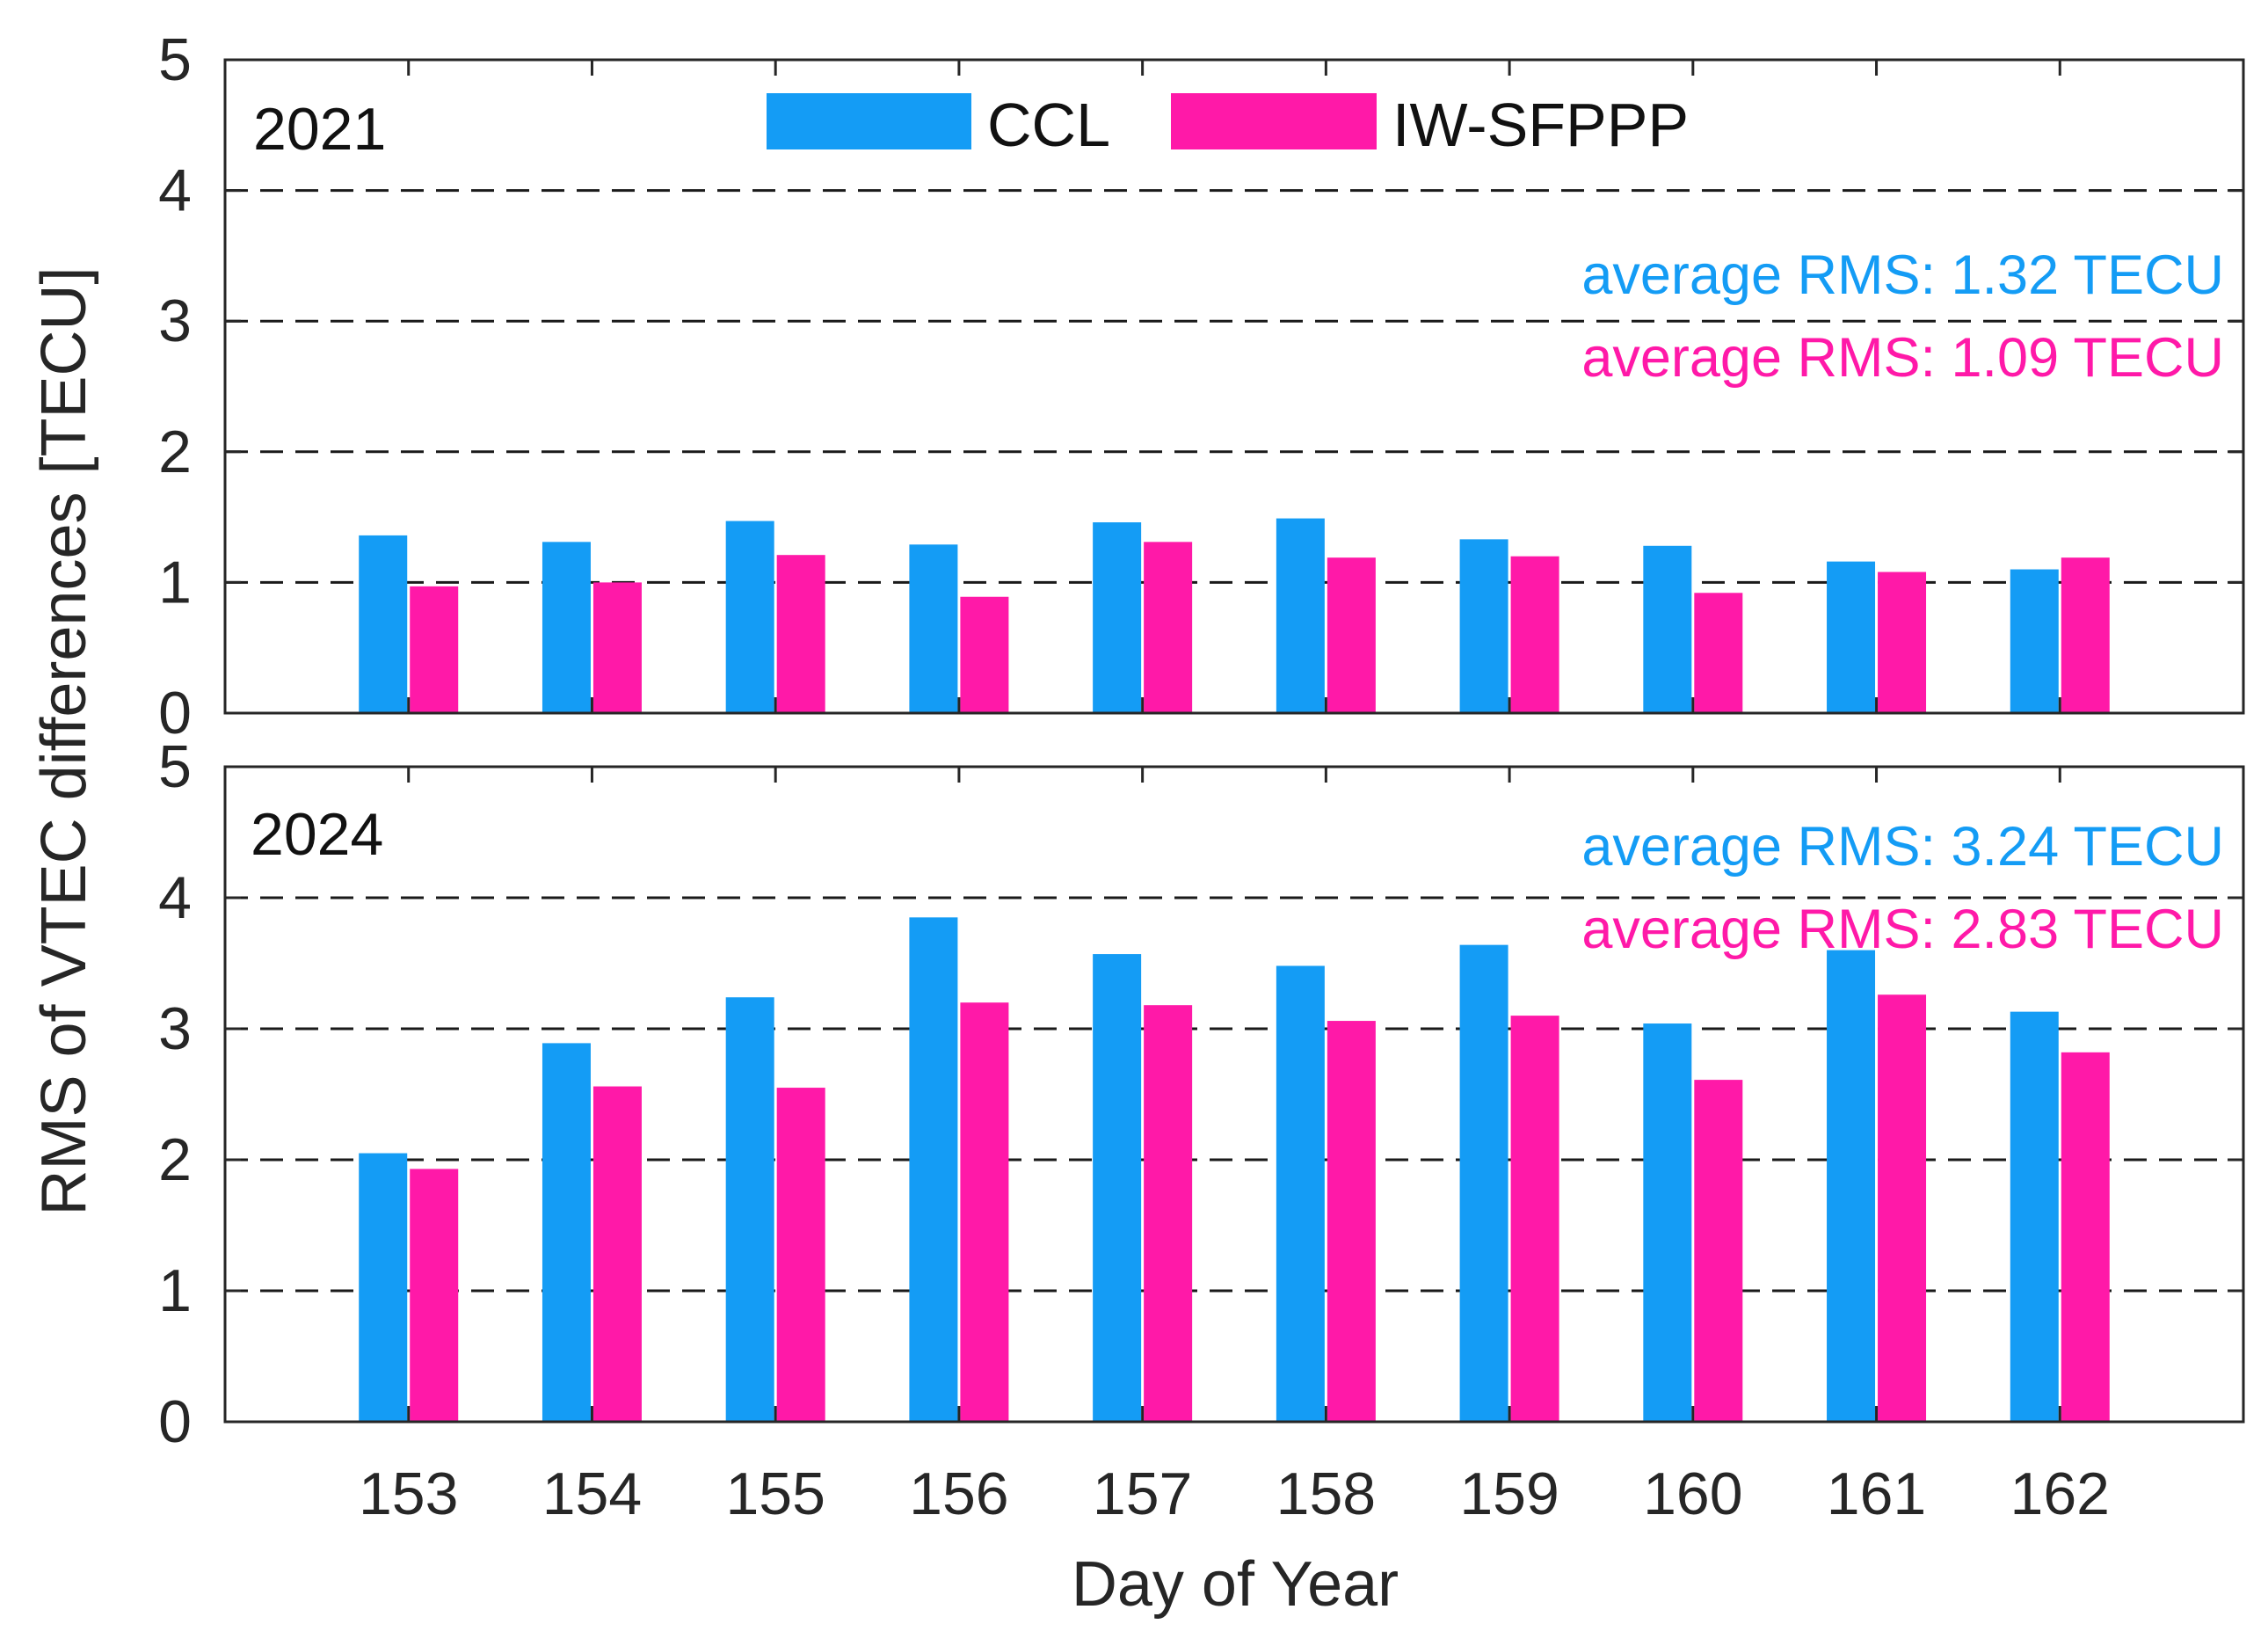 This screenshot has width=2268, height=1646. Describe the element at coordinates (1902, 275) in the screenshot. I see `panel-2021-average-ccl: average RMS: 1.32 TECU` at that location.